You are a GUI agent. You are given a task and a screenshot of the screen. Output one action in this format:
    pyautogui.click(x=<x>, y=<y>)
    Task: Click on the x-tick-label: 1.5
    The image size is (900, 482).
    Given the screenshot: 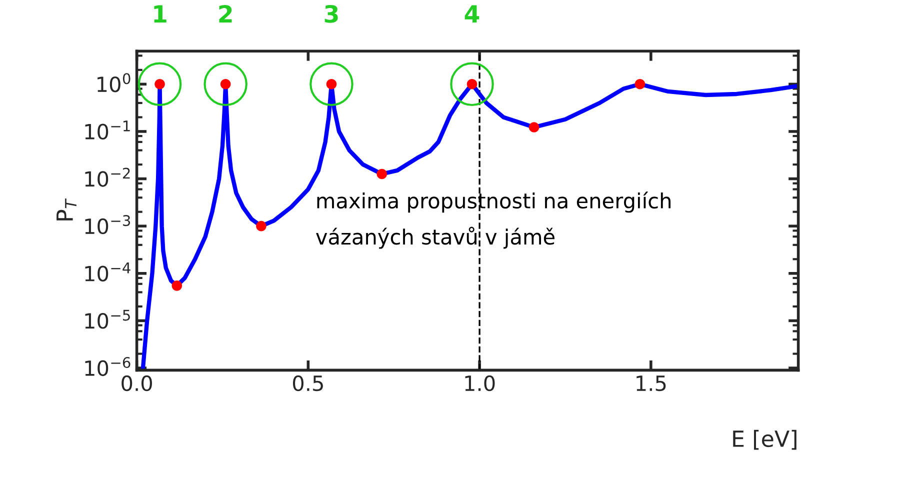 What is the action you would take?
    pyautogui.click(x=651, y=384)
    